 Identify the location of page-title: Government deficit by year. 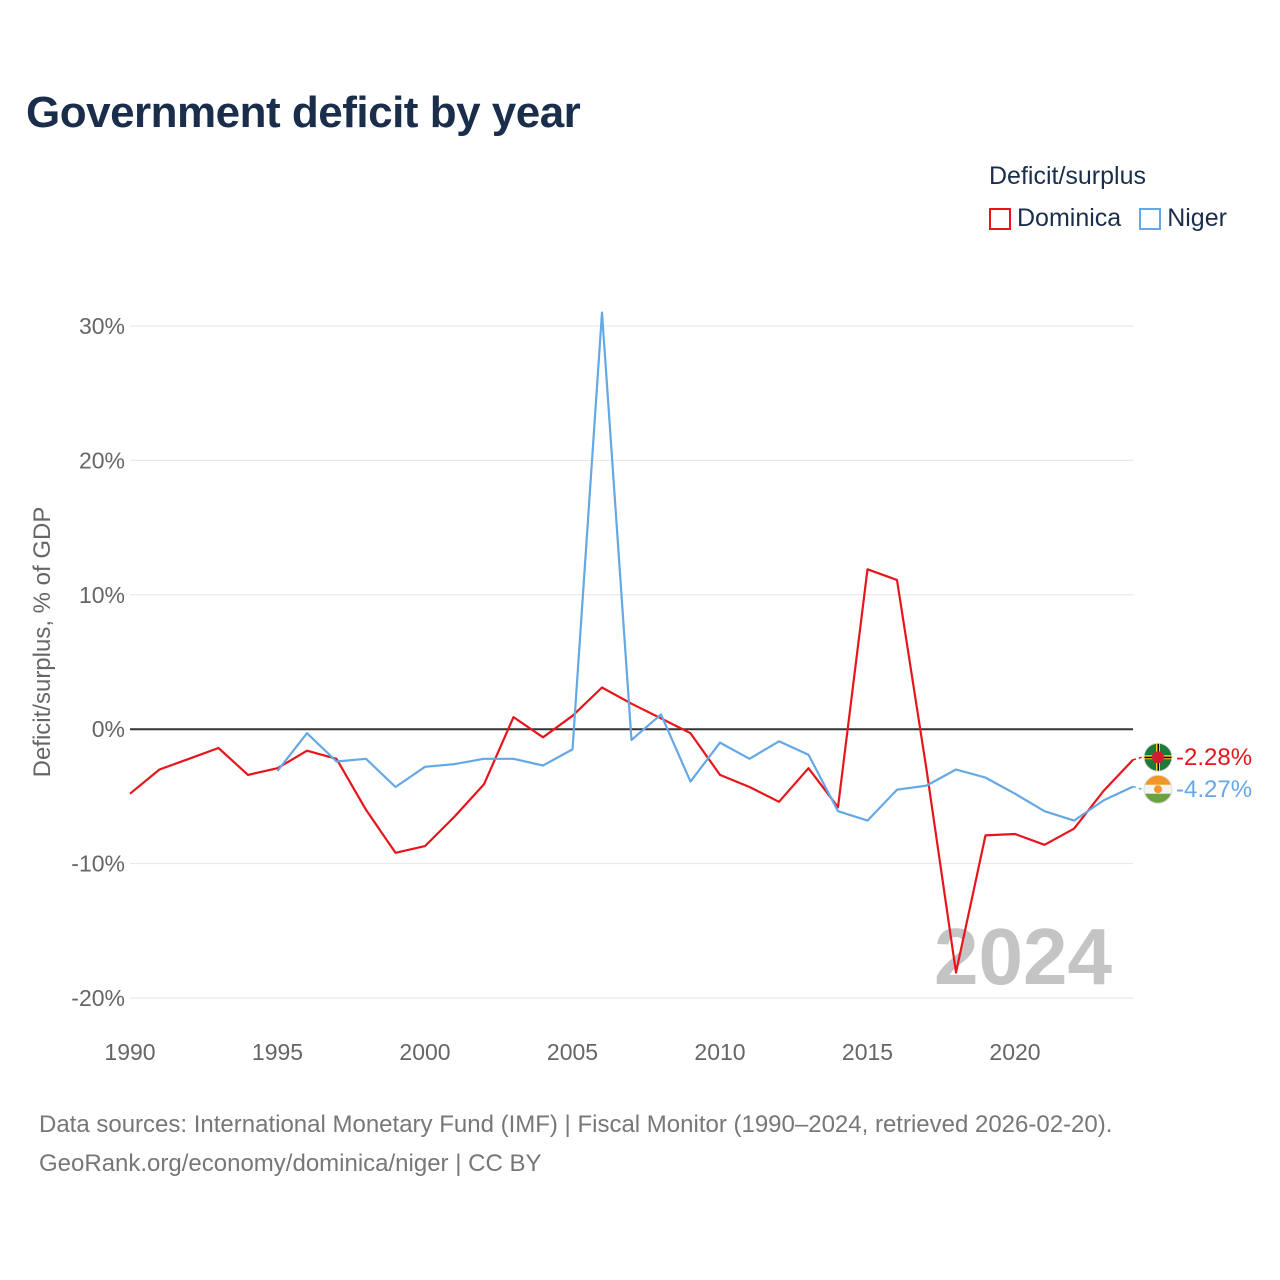
(303, 112).